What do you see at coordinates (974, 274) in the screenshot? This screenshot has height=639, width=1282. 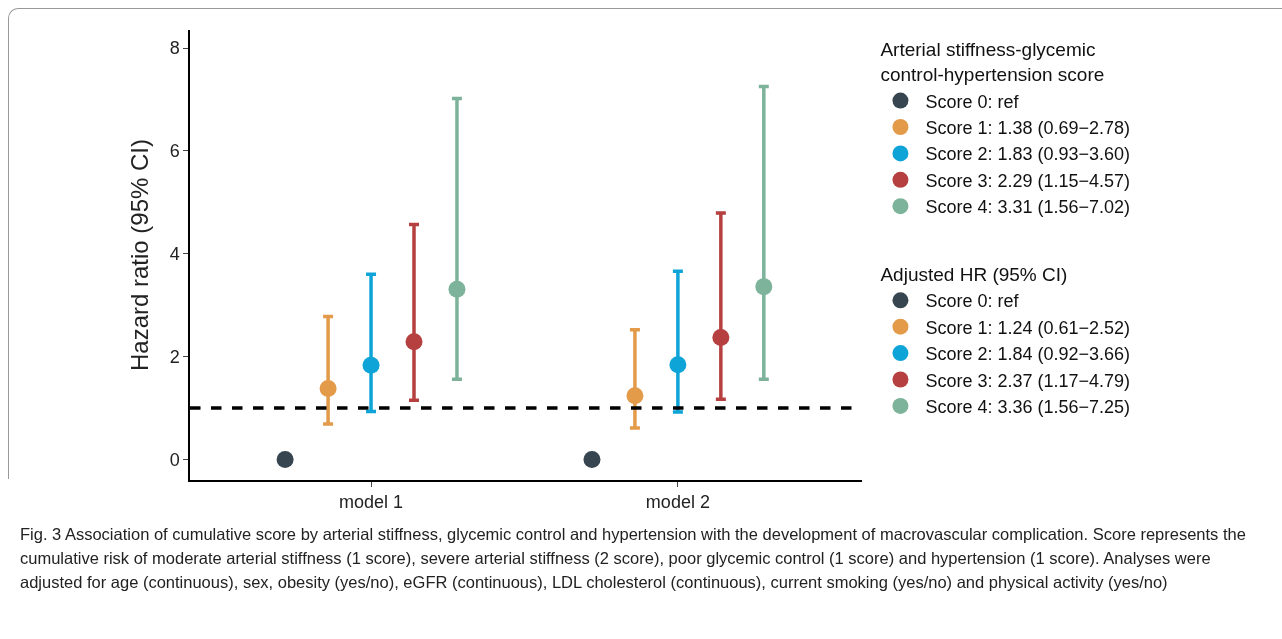 I see `text: Adjusted HR (95% CI)` at bounding box center [974, 274].